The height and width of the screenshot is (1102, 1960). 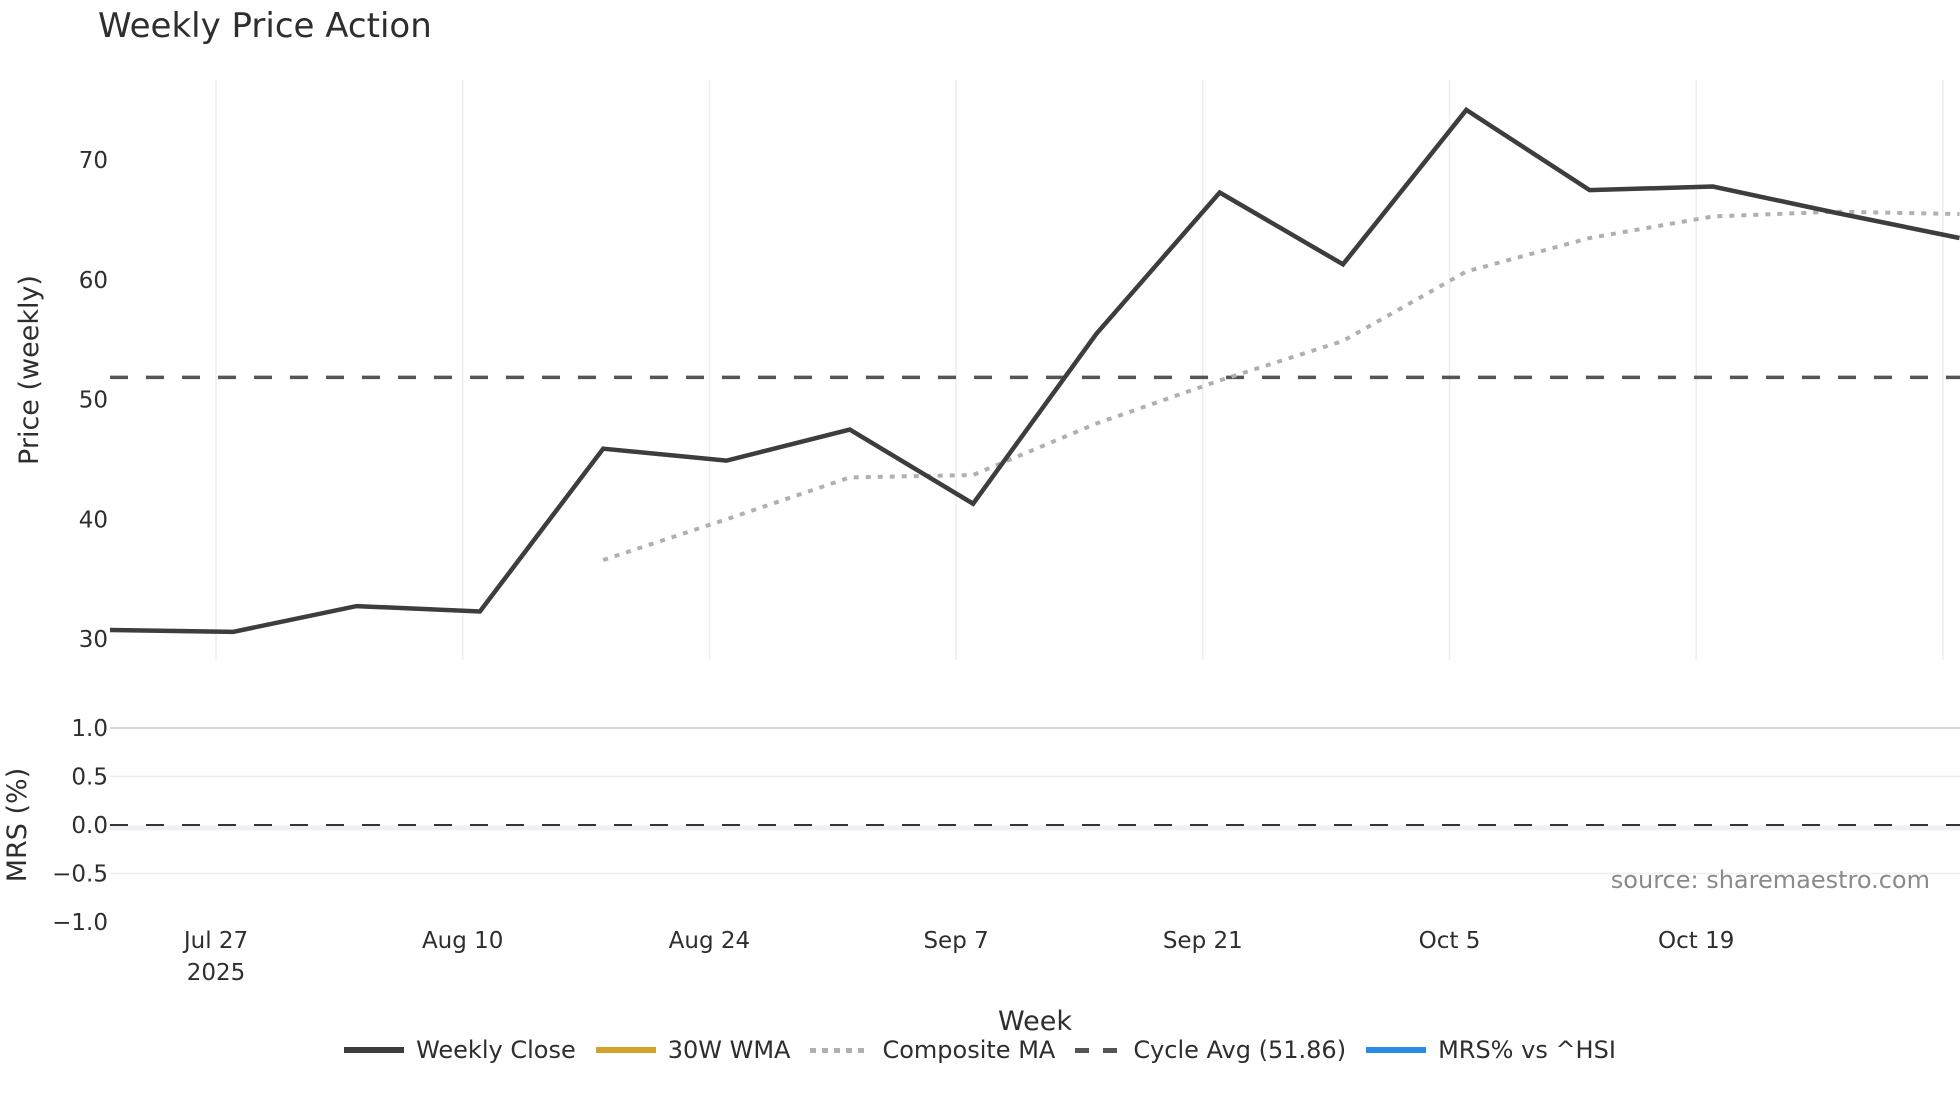 What do you see at coordinates (1696, 941) in the screenshot?
I see `x-tick-label: Oct 19` at bounding box center [1696, 941].